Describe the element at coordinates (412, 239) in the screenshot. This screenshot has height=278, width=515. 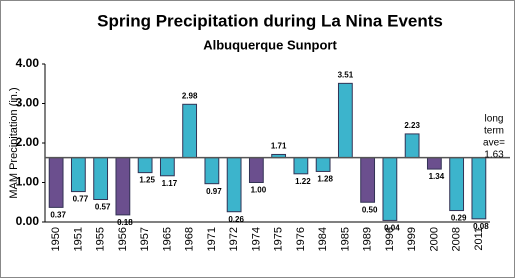
I see `x-tick-label: 1999` at that location.